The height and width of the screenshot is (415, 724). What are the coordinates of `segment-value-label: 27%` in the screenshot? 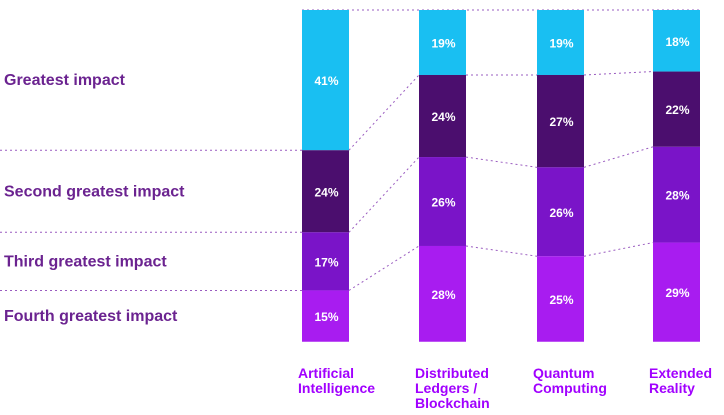 It's located at (561, 122).